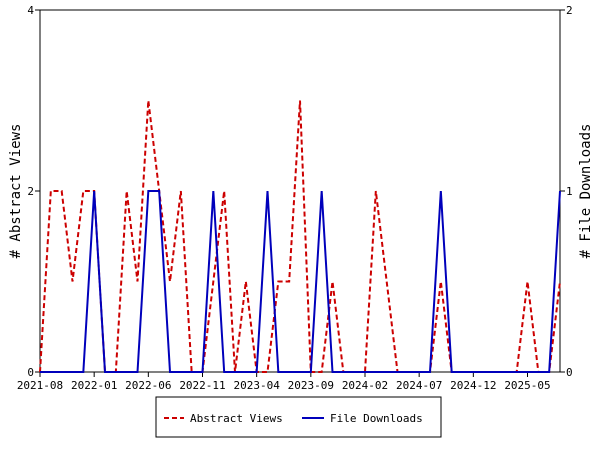  I want to click on x-tick-label: 2022-01, so click(94, 385).